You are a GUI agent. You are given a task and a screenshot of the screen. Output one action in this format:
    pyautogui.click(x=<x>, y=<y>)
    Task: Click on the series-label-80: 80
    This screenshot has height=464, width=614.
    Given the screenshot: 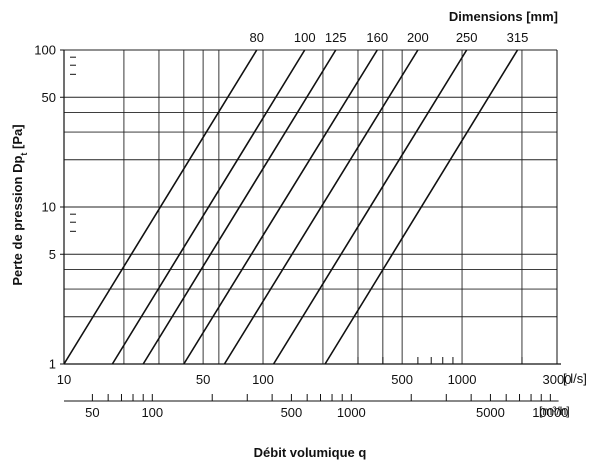 What is the action you would take?
    pyautogui.click(x=257, y=37)
    